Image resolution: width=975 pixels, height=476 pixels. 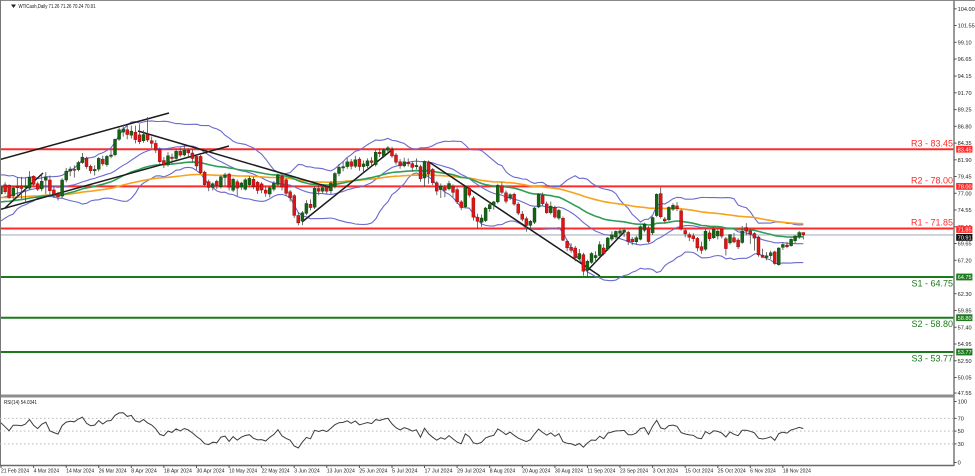 What do you see at coordinates (732, 472) in the screenshot?
I see `svg-text: 25 Oct 2024` at bounding box center [732, 472].